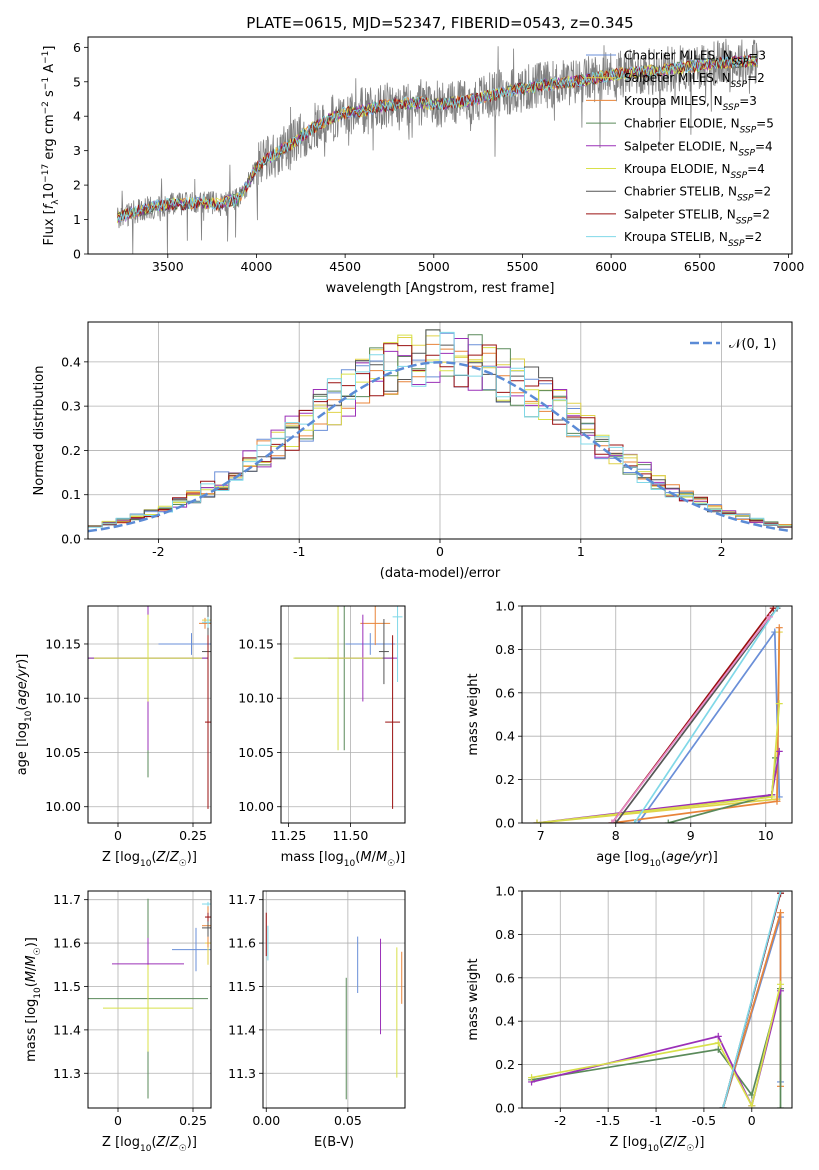 Image resolution: width=819 pixels, height=1170 pixels. Describe the element at coordinates (697, 216) in the screenshot. I see `legend-label: Salpeter STELIB, NSSP=2` at that location.